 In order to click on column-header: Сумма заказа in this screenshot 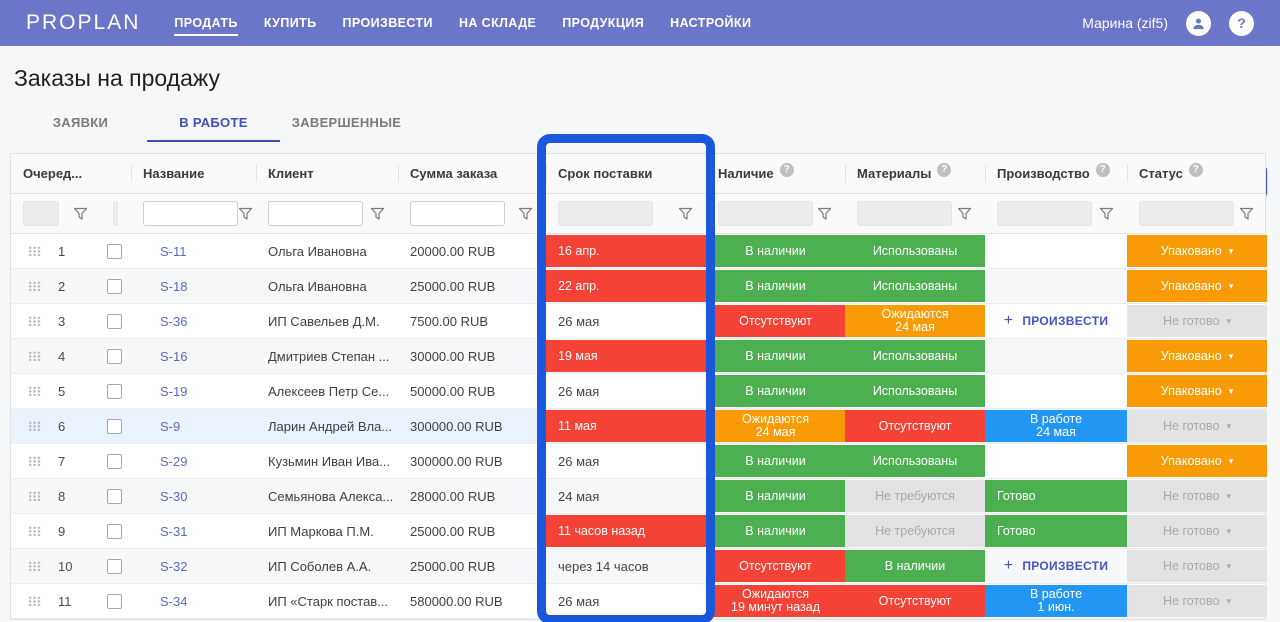, I will do `click(472, 173)`.